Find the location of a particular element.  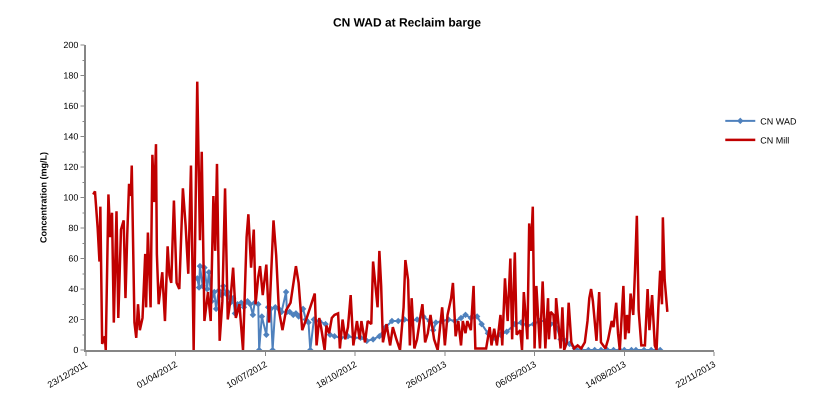

legend-label: CN WAD is located at coordinates (778, 121).